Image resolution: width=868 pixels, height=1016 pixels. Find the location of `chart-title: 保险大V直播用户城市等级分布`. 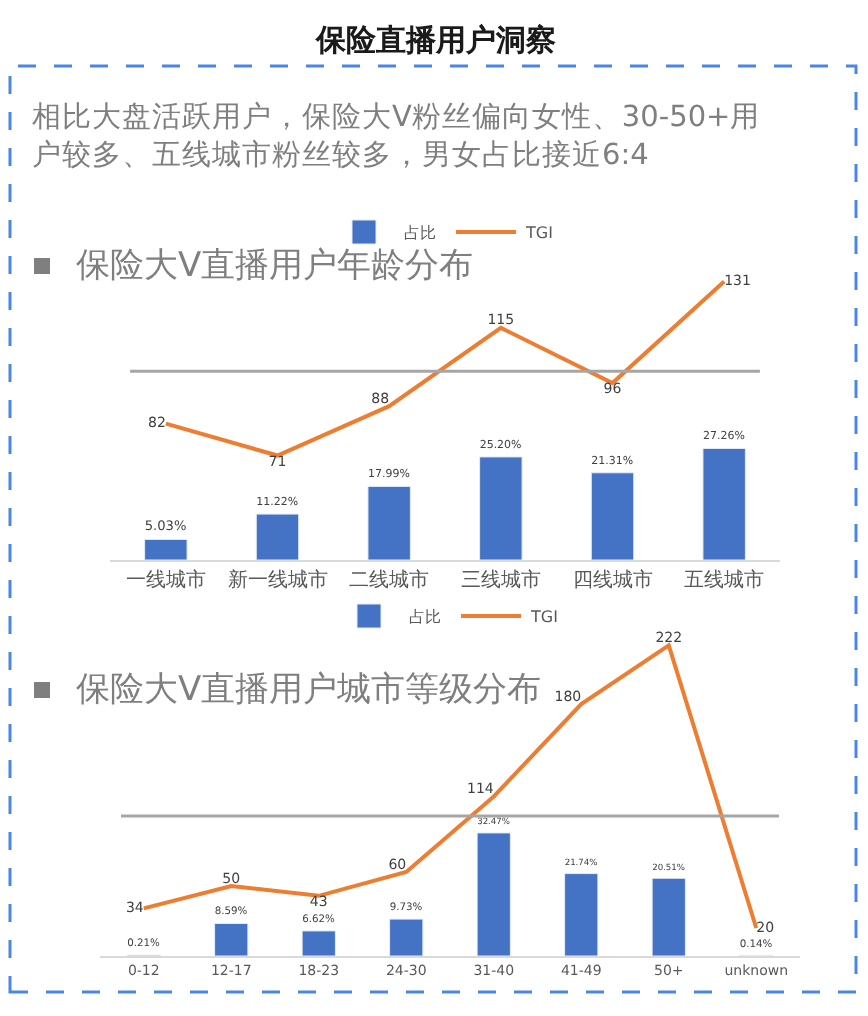

chart-title: 保险大V直播用户城市等级分布 is located at coordinates (309, 690).